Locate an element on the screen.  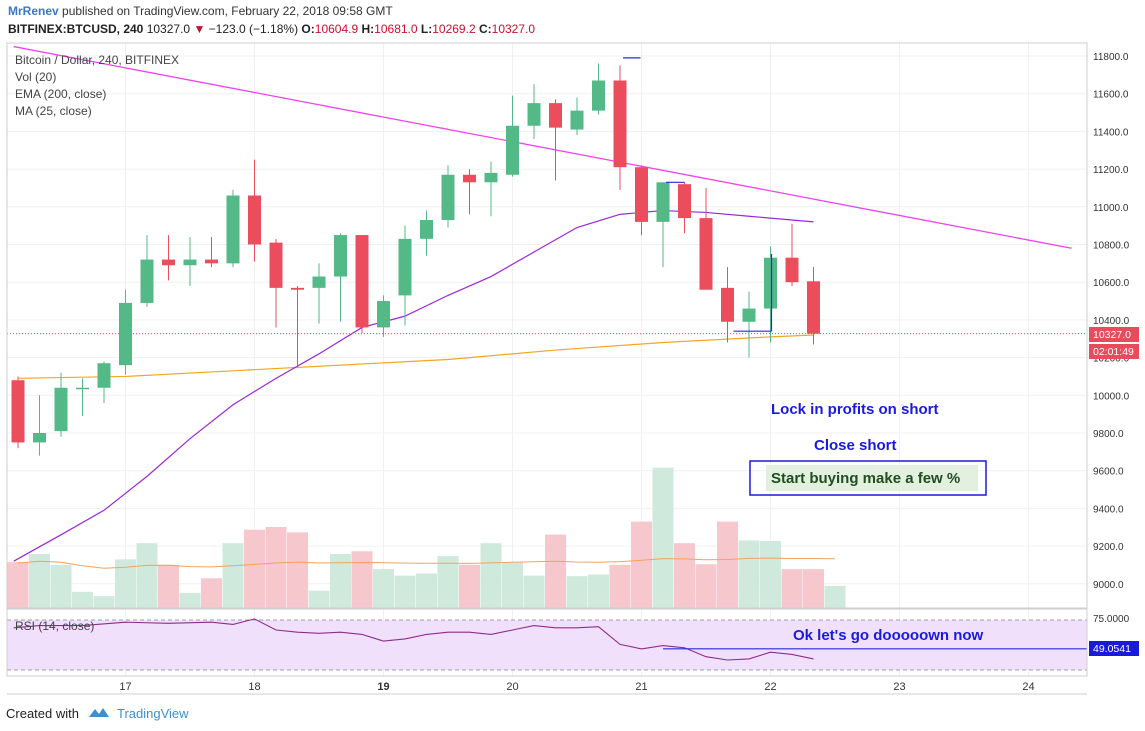
price-tick-label: 10200.0 is located at coordinates (1111, 359).